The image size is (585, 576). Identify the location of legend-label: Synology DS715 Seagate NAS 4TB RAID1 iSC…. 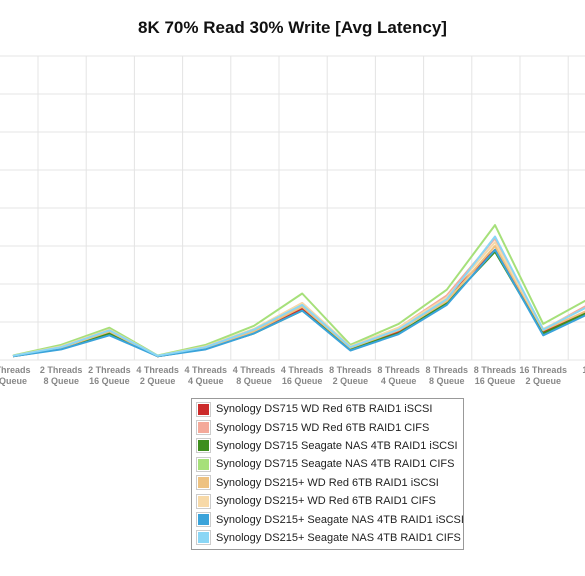
(337, 445).